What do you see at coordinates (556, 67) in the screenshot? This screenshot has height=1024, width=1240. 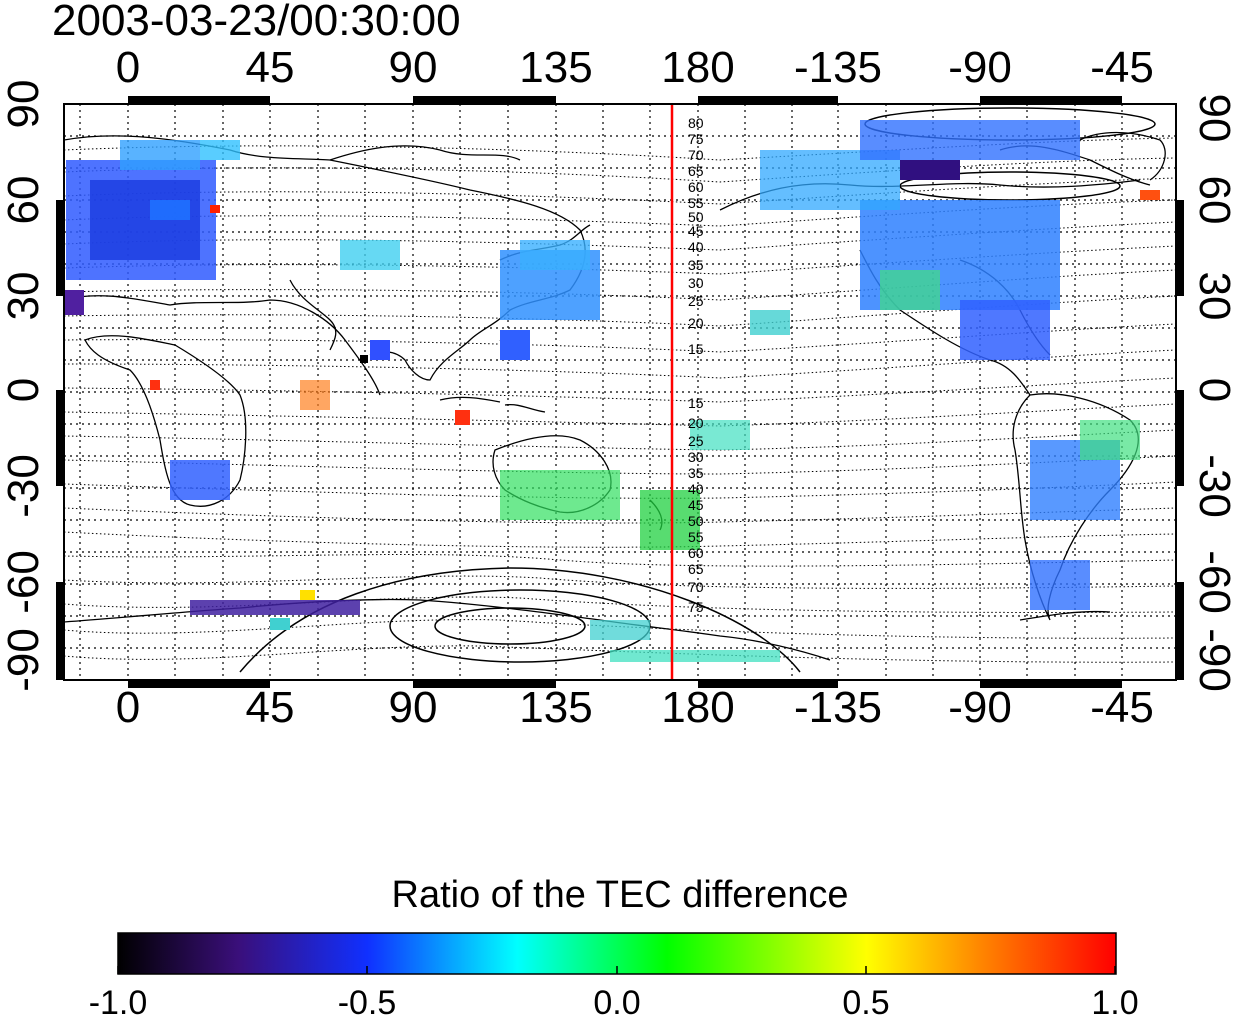 I see `lon-tick-label-top: 135` at bounding box center [556, 67].